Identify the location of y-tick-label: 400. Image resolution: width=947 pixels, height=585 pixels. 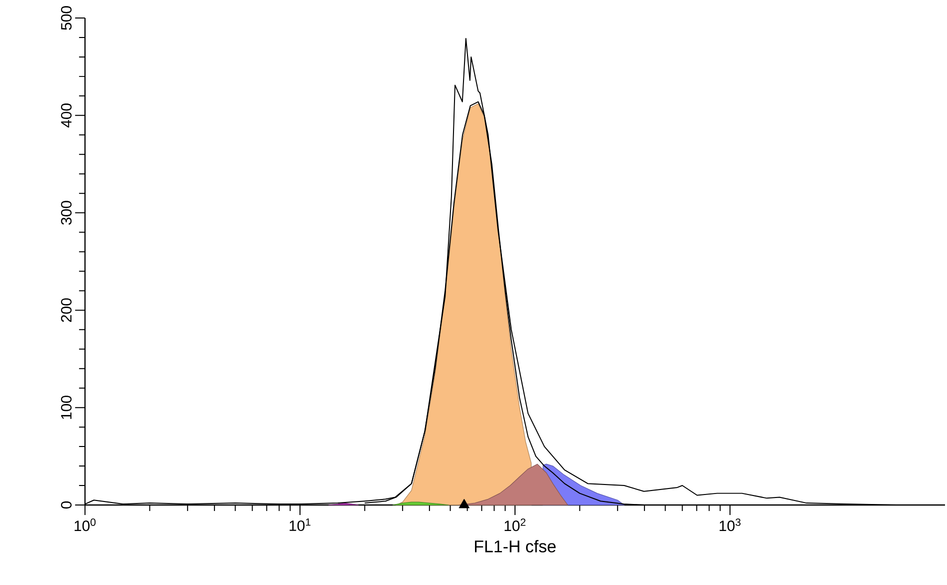
(66, 116).